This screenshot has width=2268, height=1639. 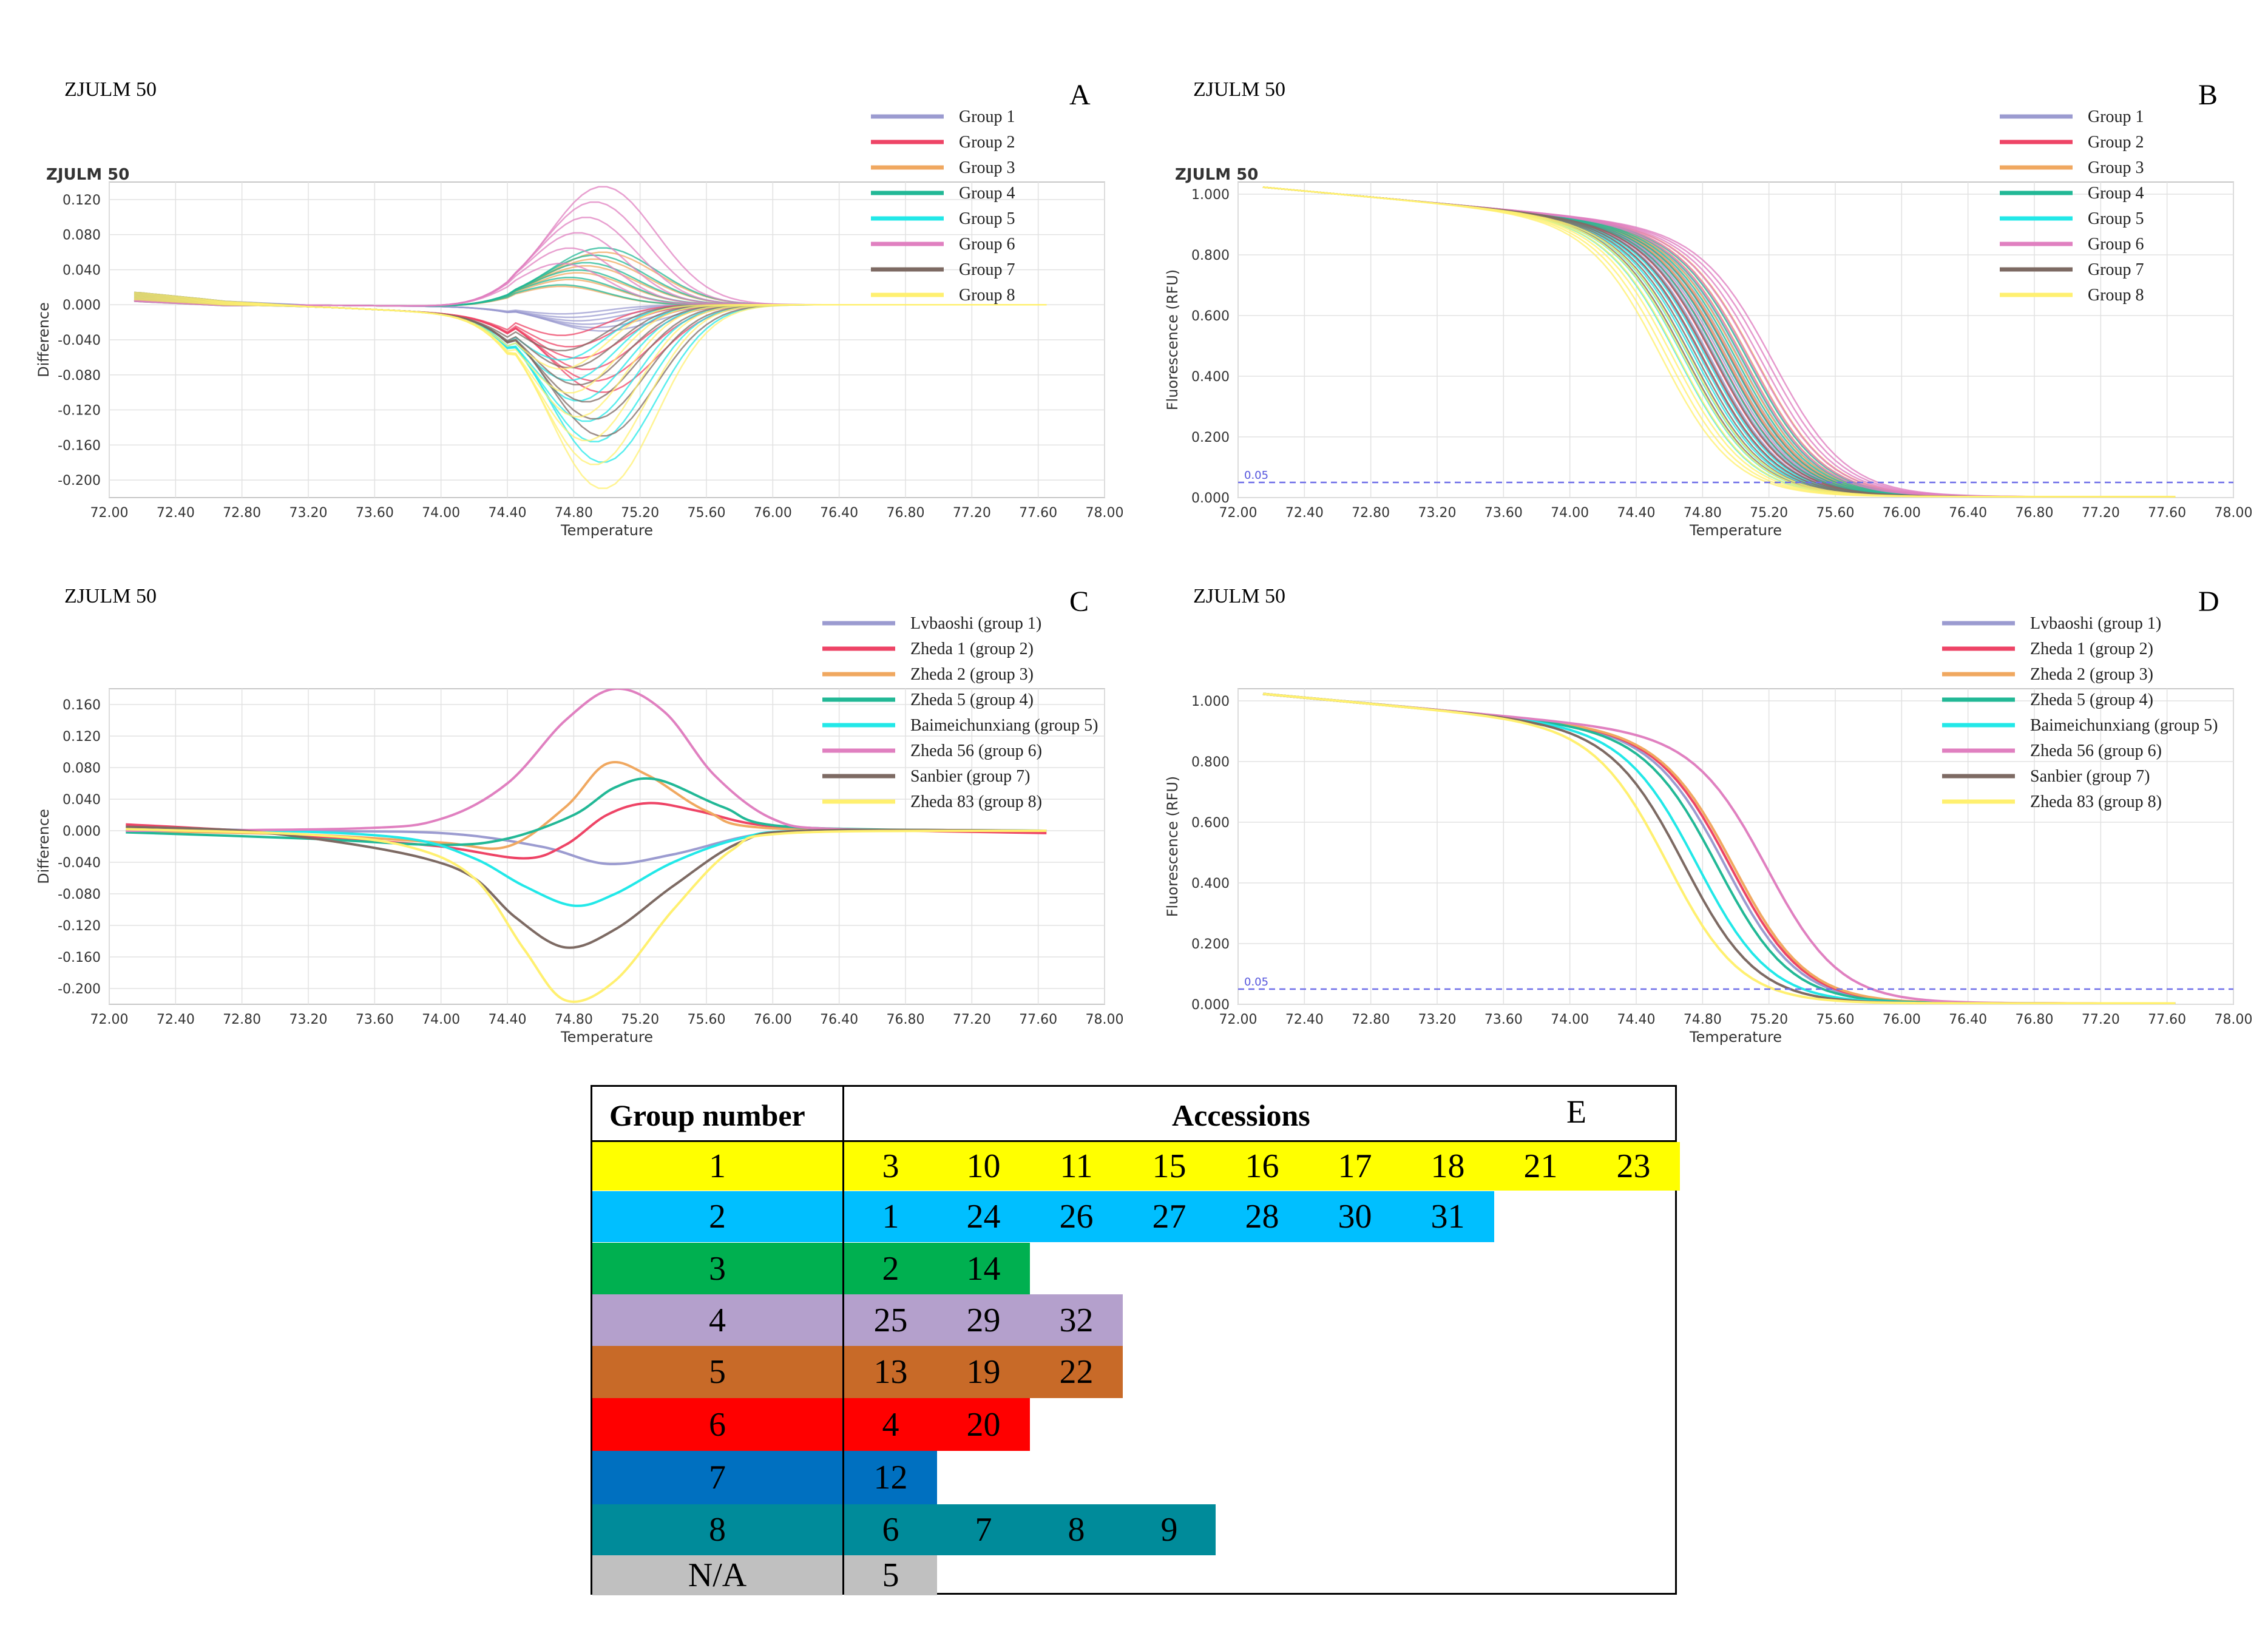 I want to click on y-tick-label: 0.600, so click(x=1210, y=823).